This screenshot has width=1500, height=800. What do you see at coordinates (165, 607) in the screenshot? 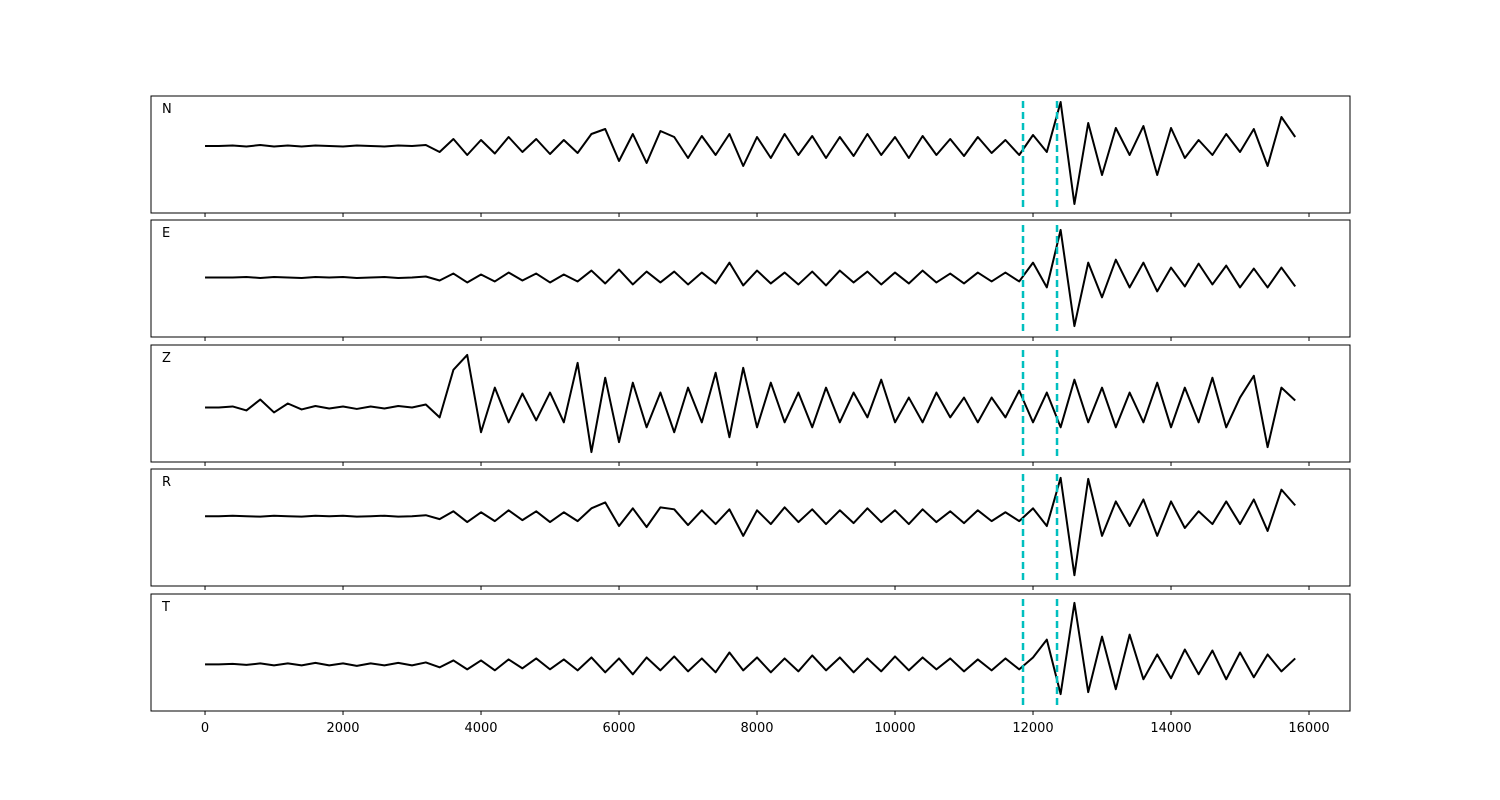
I see `panel-label: T` at bounding box center [165, 607].